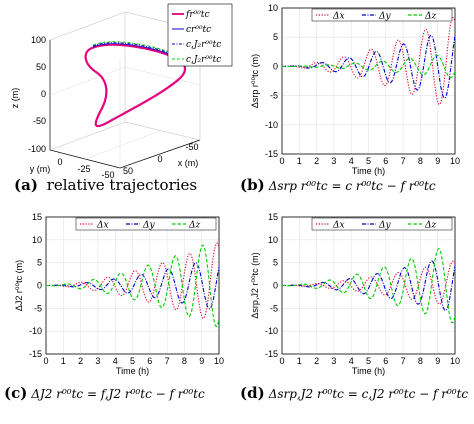 This screenshot has height=424, width=474. Describe the element at coordinates (38, 40) in the screenshot. I see `z-tick-0: 100` at that location.